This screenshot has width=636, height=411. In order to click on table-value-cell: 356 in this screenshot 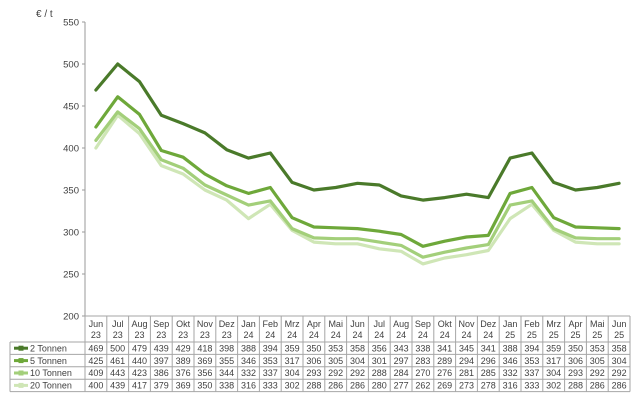, I will do `click(379, 348)`.